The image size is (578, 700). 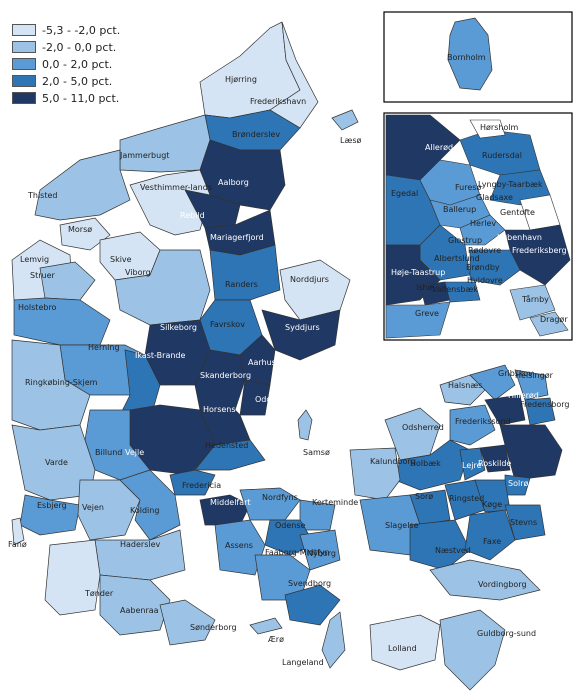 I want to click on municipality-label: Langeland, so click(x=303, y=662).